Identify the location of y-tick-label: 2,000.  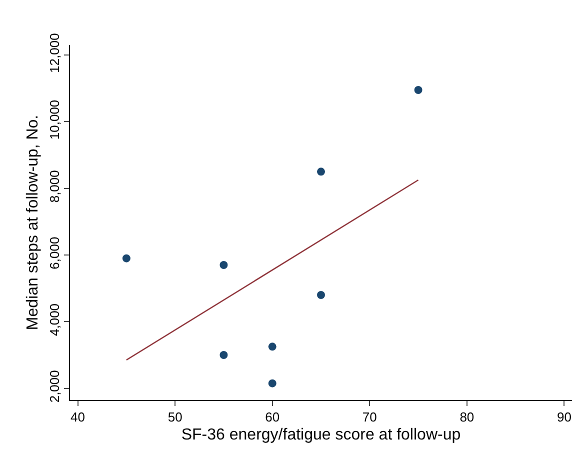
(54, 386).